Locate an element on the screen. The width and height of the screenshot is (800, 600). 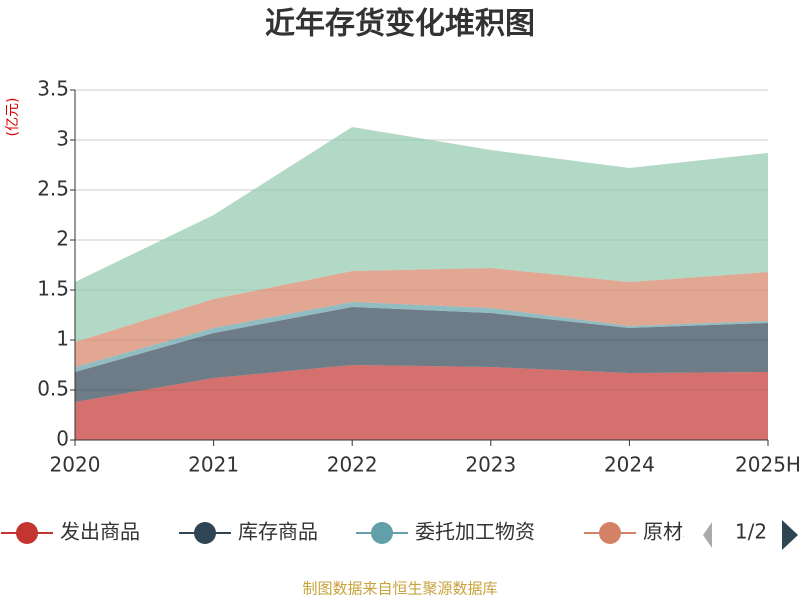
source: 制图数据来自恒生聚源数据库 is located at coordinates (399, 589).